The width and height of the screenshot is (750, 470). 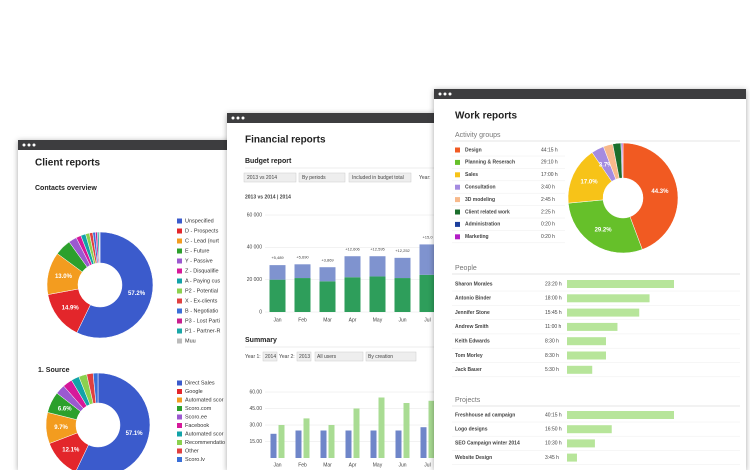 What do you see at coordinates (548, 200) in the screenshot?
I see `activity-hours: 2:45 h` at bounding box center [548, 200].